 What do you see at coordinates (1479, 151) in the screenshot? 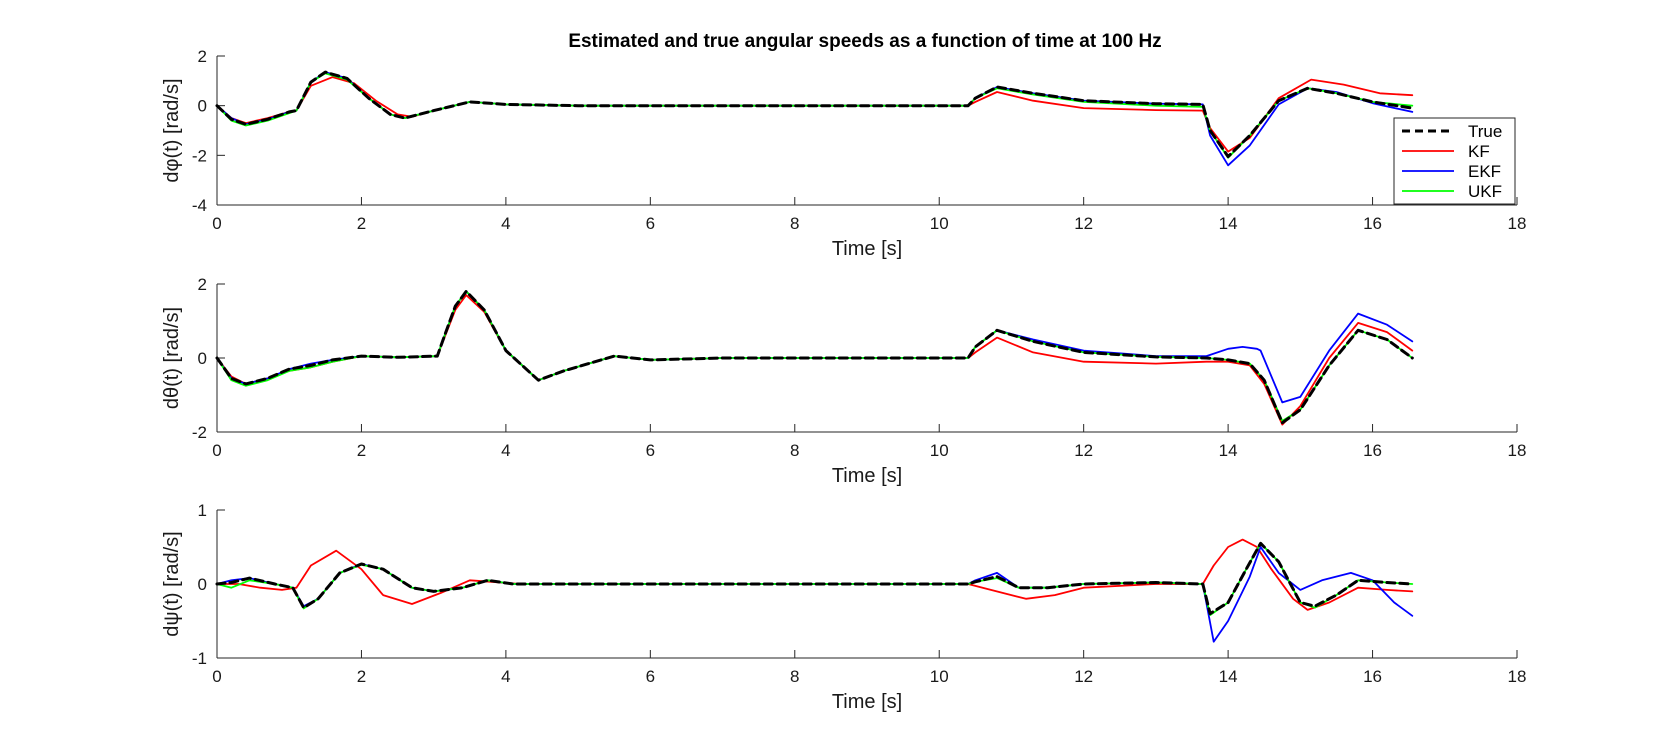
I see `legend-label-kf: KF` at bounding box center [1479, 151].